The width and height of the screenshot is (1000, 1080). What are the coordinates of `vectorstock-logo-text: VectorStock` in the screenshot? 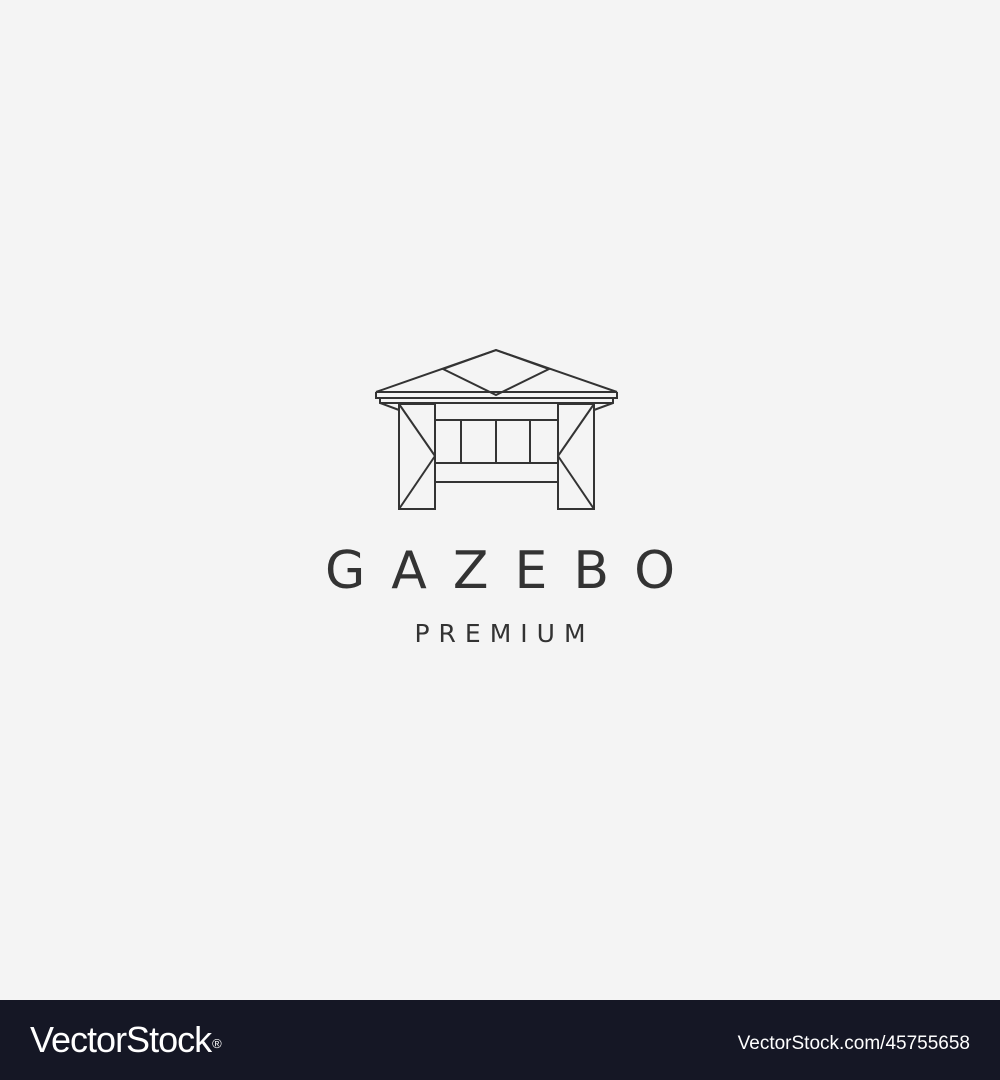 It's located at (121, 1039).